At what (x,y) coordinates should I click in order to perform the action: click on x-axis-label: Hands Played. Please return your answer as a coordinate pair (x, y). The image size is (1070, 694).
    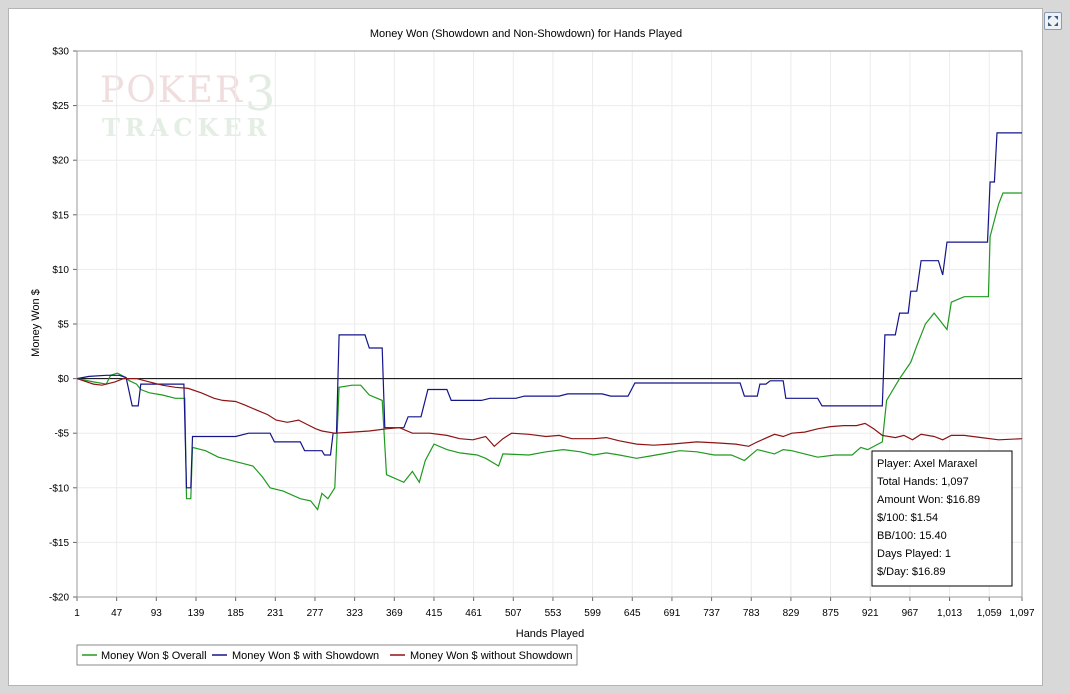
    Looking at the image, I should click on (550, 634).